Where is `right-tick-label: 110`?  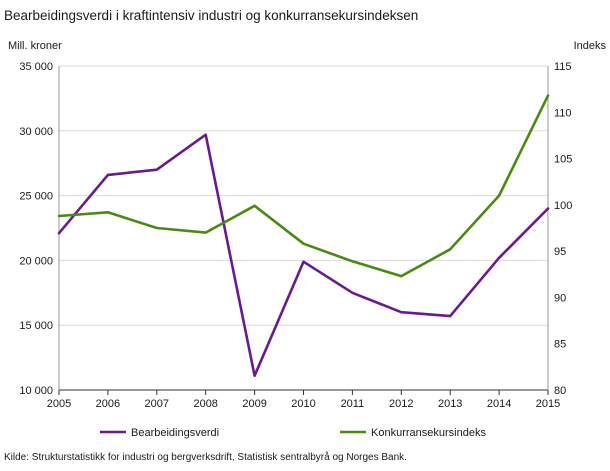 right-tick-label: 110 is located at coordinates (563, 113).